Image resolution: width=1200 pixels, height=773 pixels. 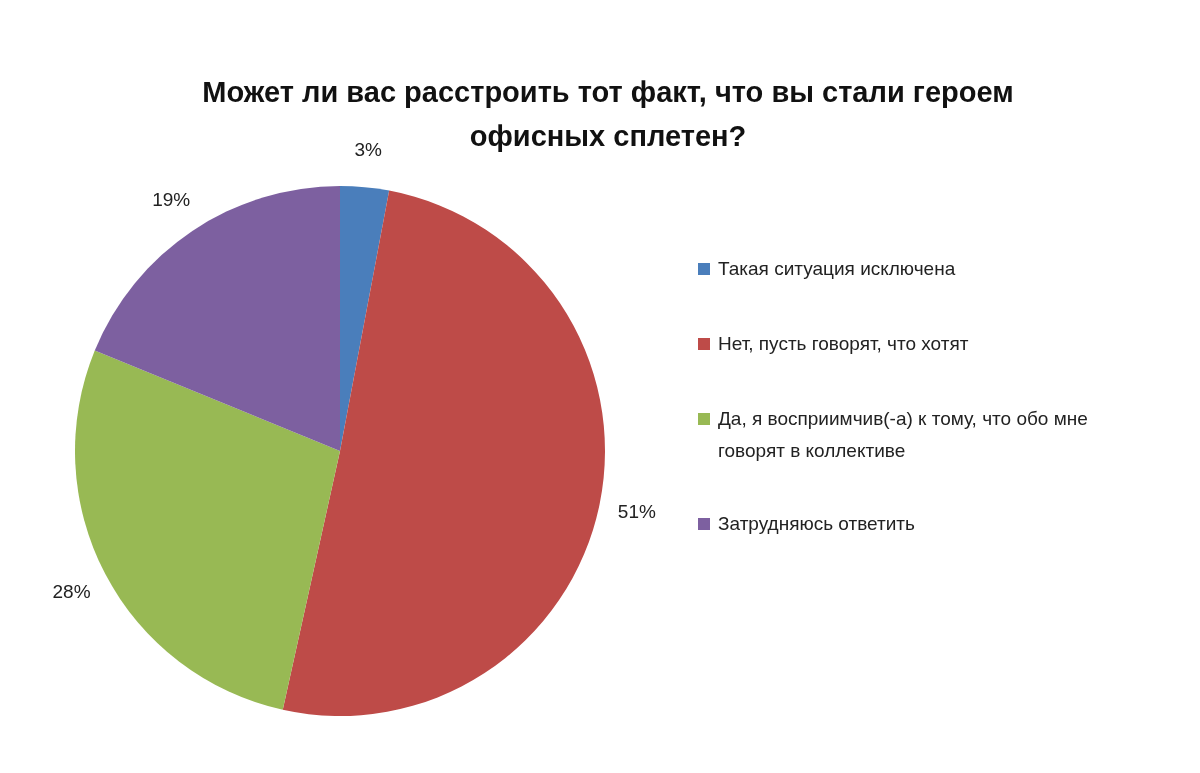 What do you see at coordinates (843, 344) in the screenshot?
I see `legend-label: Нет, пусть говорят, что хотят` at bounding box center [843, 344].